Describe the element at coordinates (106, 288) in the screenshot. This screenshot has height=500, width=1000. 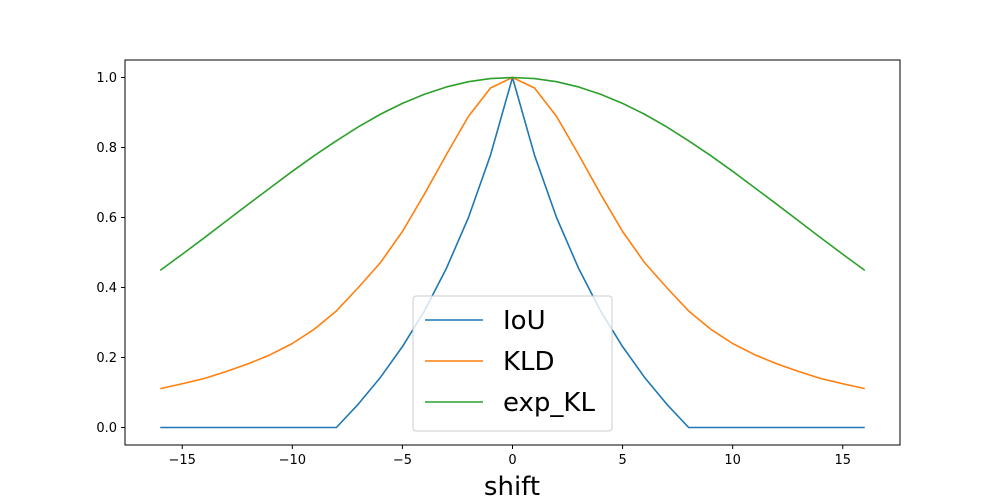
I see `y-tick-label: 0.4` at that location.